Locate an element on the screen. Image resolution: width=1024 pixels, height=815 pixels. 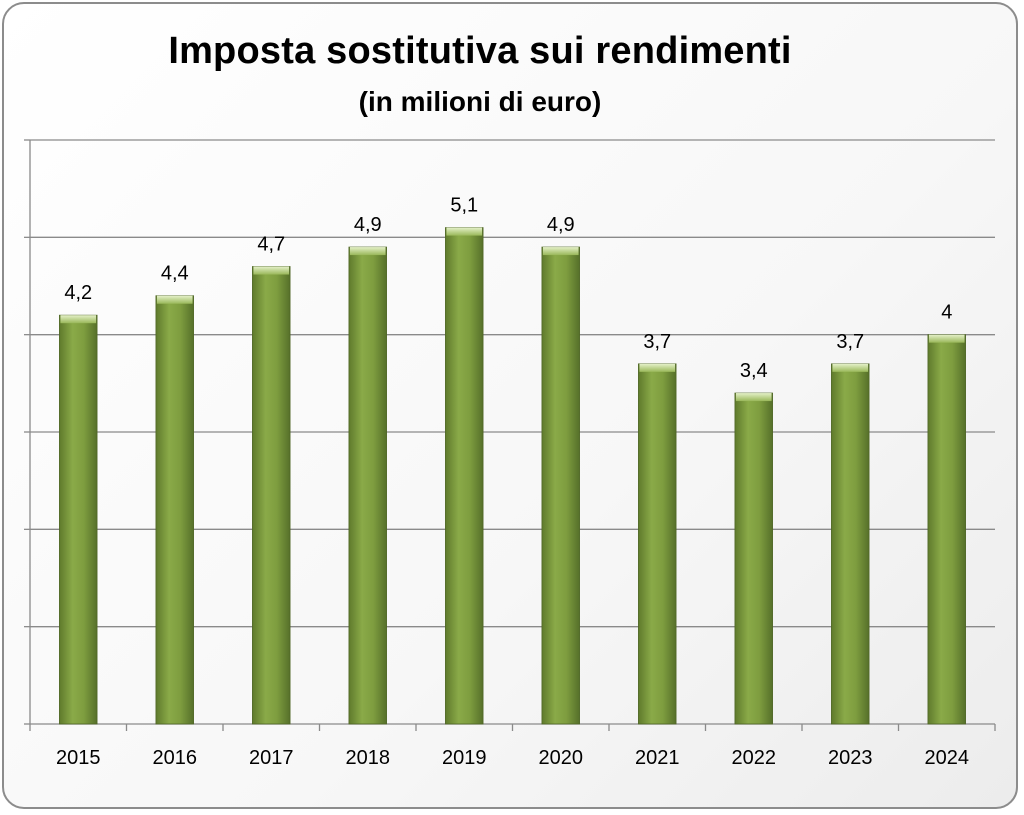
x-tick-label: 2020 is located at coordinates (561, 758).